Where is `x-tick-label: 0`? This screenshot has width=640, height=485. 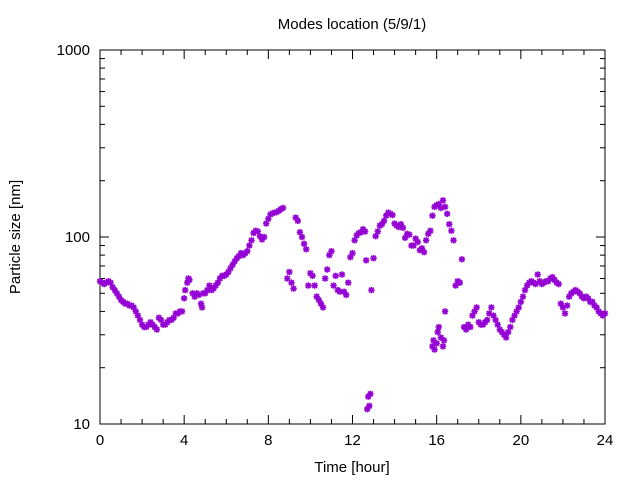
x-tick-label: 0 is located at coordinates (100, 440).